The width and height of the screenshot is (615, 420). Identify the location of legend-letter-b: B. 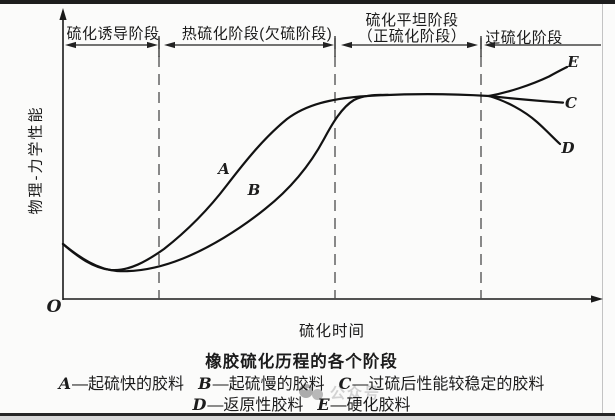
(205, 383).